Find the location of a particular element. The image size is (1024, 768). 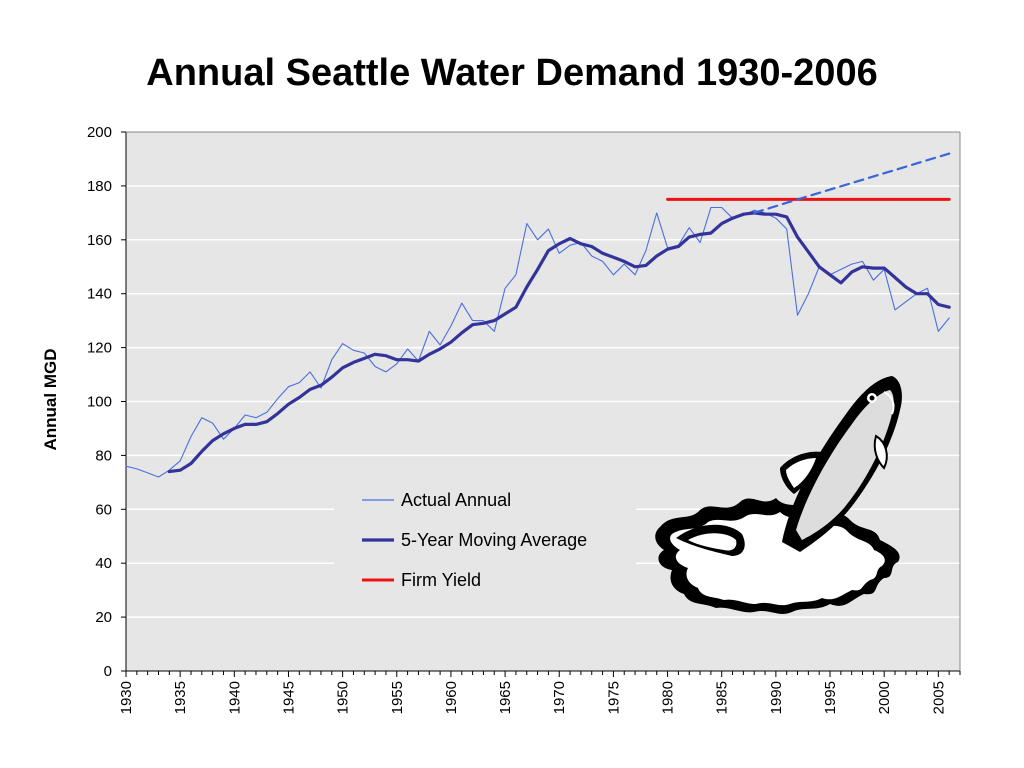

y-tick-label: 120 is located at coordinates (99, 348).